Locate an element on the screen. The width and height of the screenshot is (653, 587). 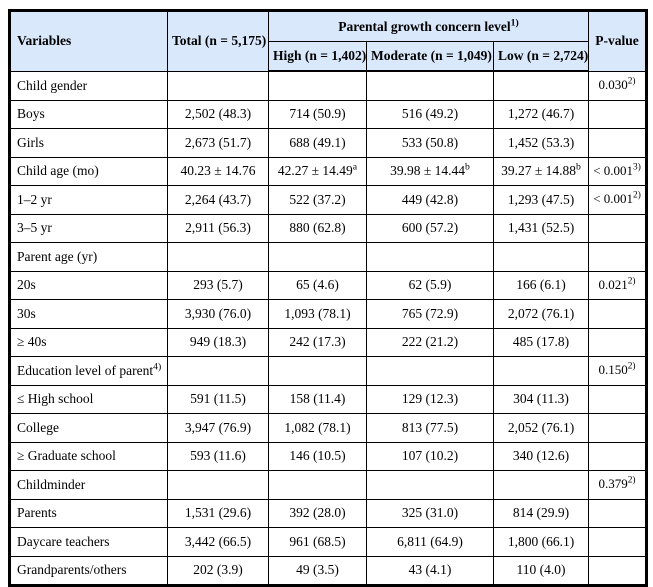
cell-text: ≤ High school is located at coordinates (55, 399).